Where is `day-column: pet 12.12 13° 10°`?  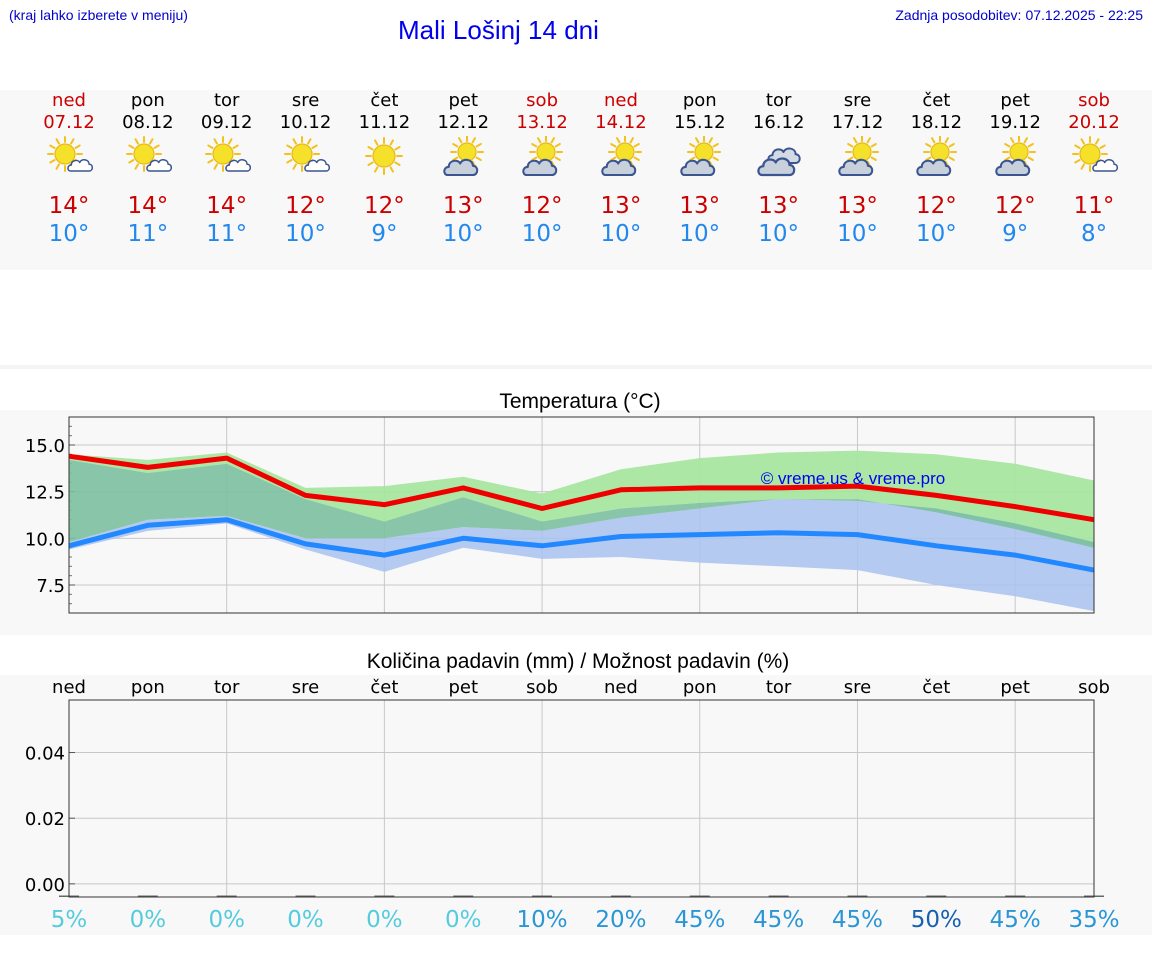
day-column: pet 12.12 13° 10° is located at coordinates (463, 169).